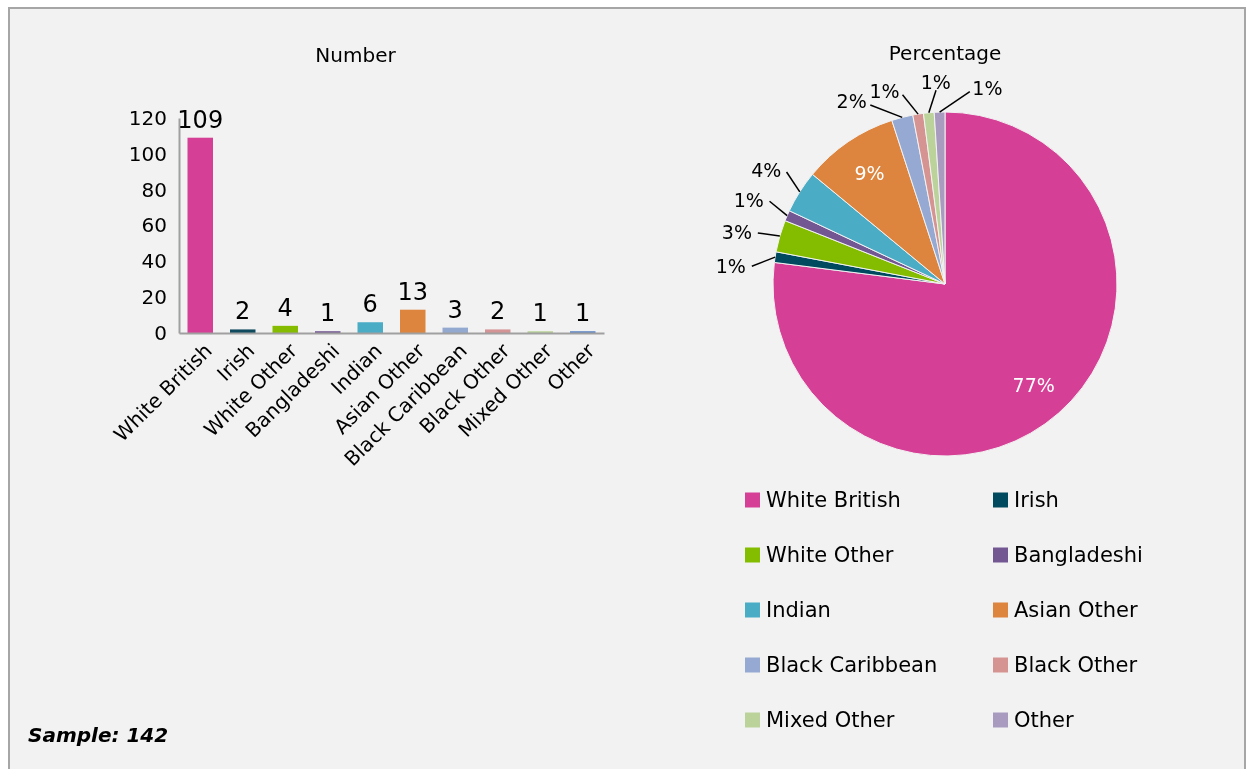 The height and width of the screenshot is (769, 1252). What do you see at coordinates (852, 665) in the screenshot?
I see `legend-label: Black Caribbean` at bounding box center [852, 665].